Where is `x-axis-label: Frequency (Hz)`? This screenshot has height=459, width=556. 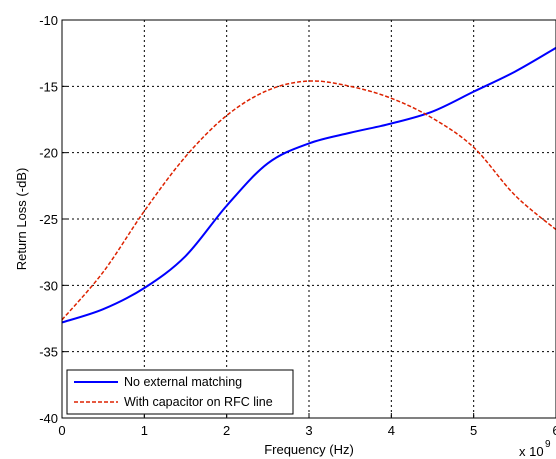 x-axis-label: Frequency (Hz) is located at coordinates (309, 449).